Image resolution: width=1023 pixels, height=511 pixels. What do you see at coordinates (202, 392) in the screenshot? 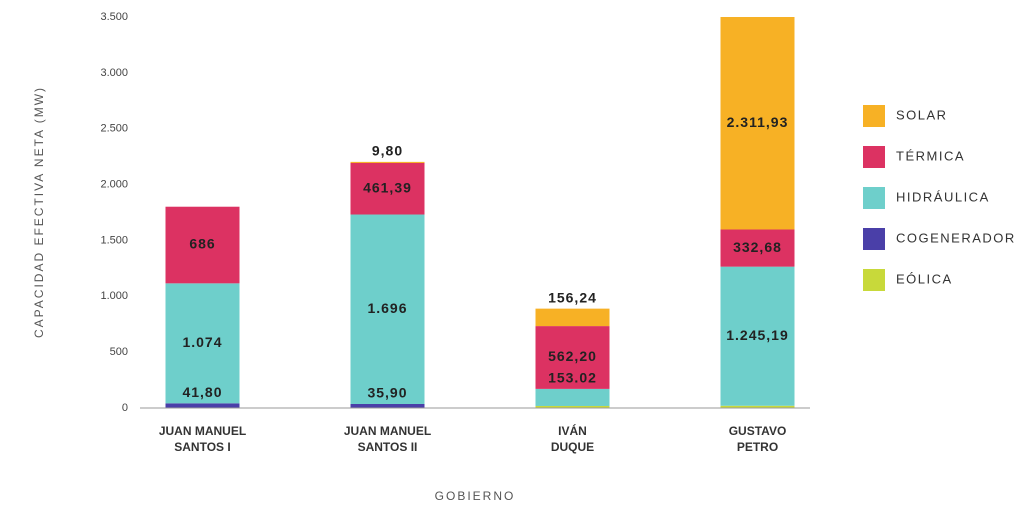
I see `data-label: 41,80` at bounding box center [202, 392].